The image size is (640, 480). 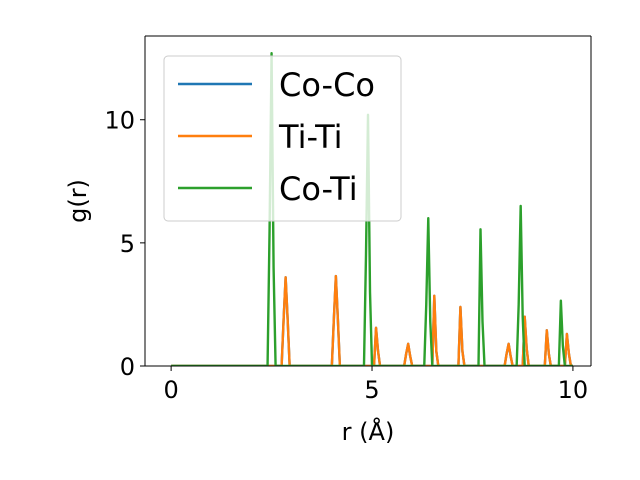 I want to click on x-tick-label: 5, so click(x=371, y=390).